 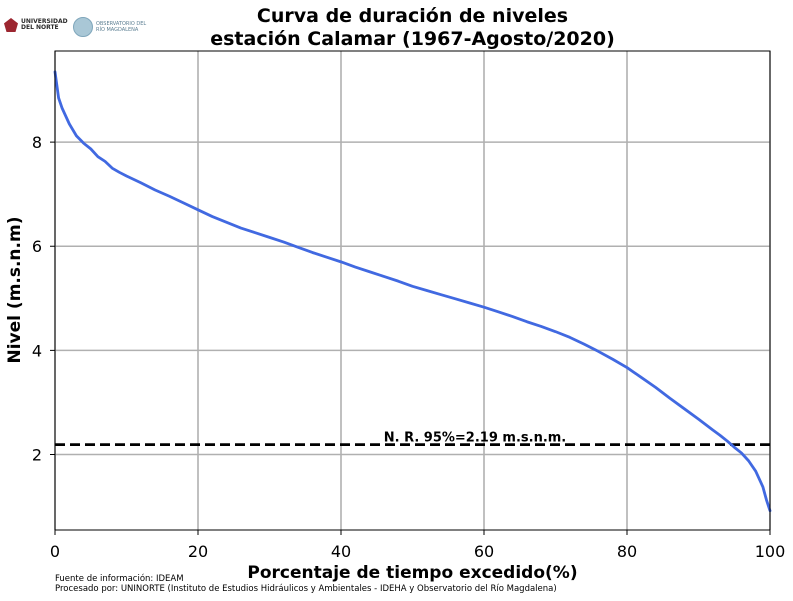 What do you see at coordinates (341, 551) in the screenshot?
I see `x-tick-label: 40` at bounding box center [341, 551].